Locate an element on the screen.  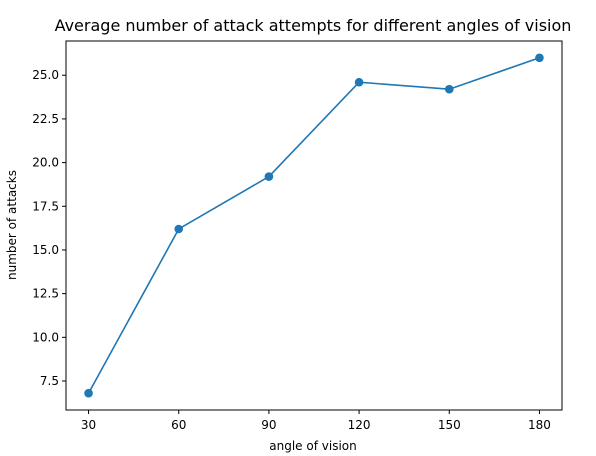
y-tick-label: 22.5 is located at coordinates (45, 119).